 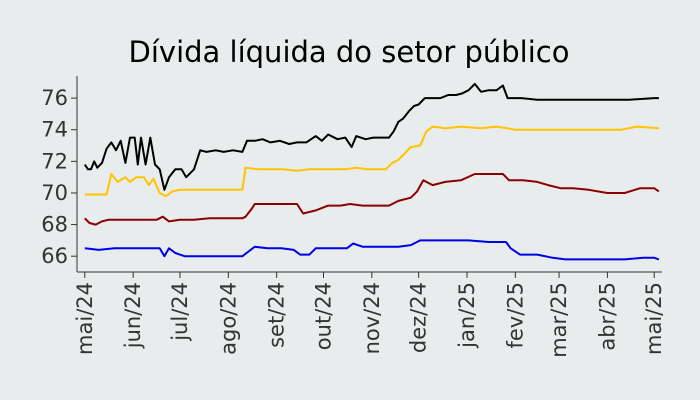 I want to click on chart-title: Dívida líquida do setor público, so click(x=349, y=52).